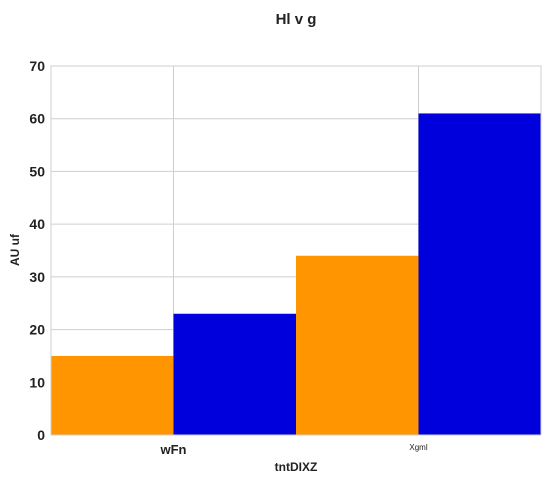  Describe the element at coordinates (37, 277) in the screenshot. I see `y-tick-label: 30` at that location.